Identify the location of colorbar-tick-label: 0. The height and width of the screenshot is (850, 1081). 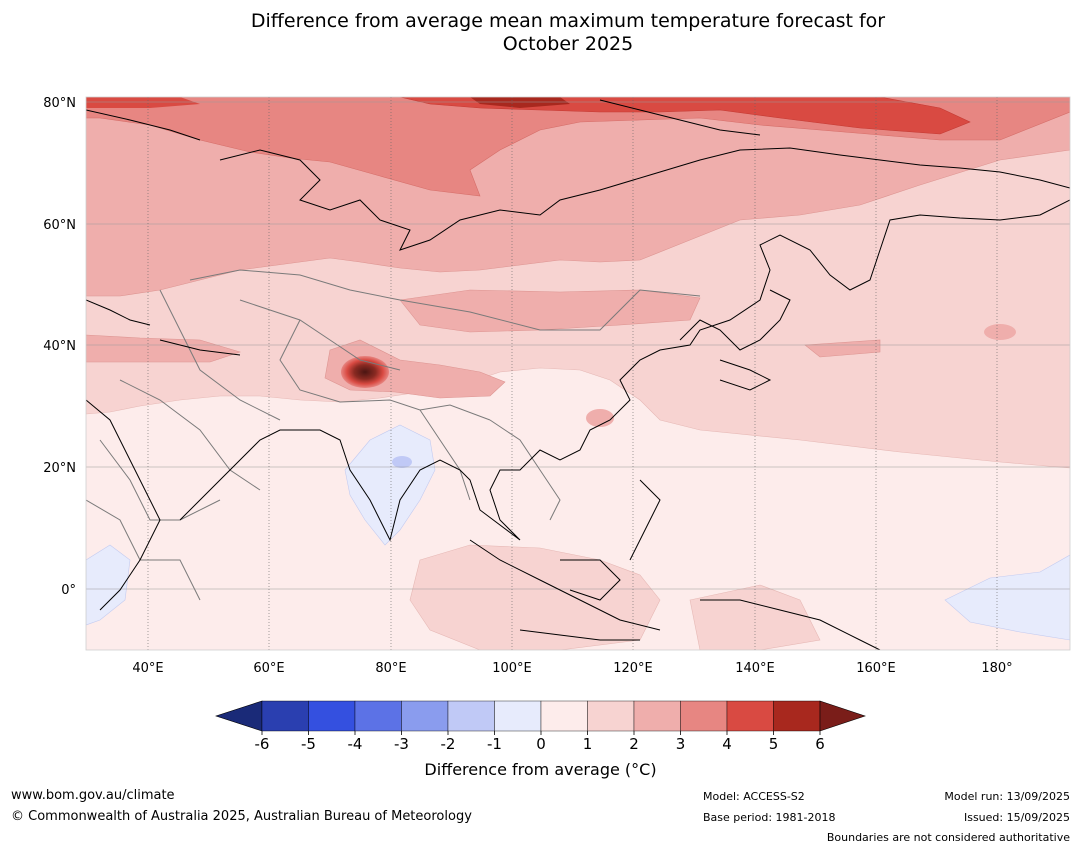
(541, 744).